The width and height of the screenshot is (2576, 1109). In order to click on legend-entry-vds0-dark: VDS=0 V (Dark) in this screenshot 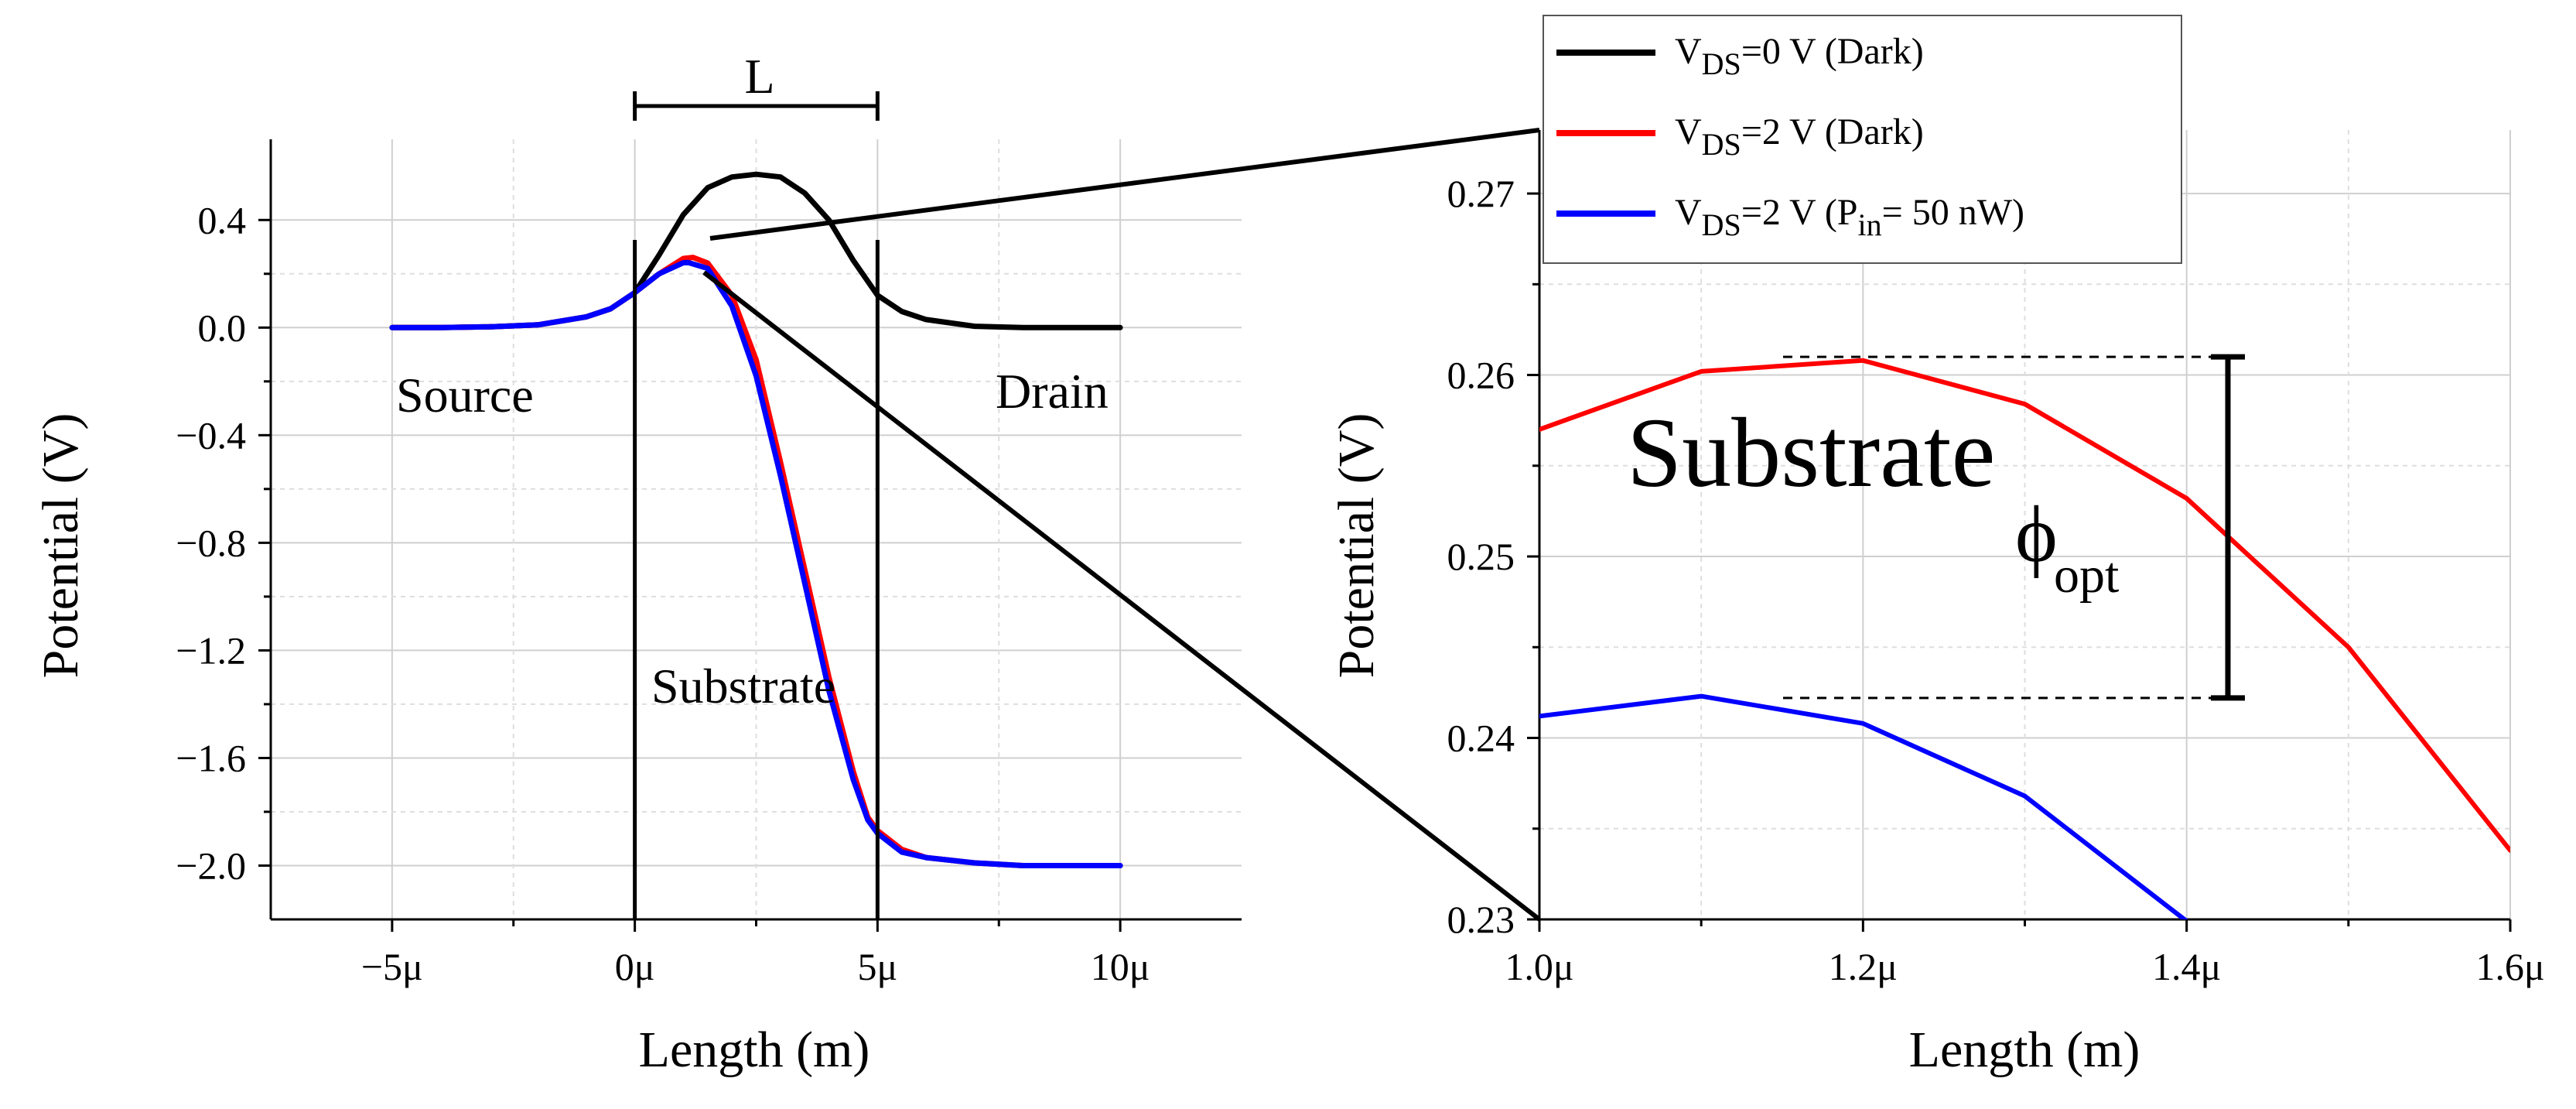, I will do `click(1799, 56)`.